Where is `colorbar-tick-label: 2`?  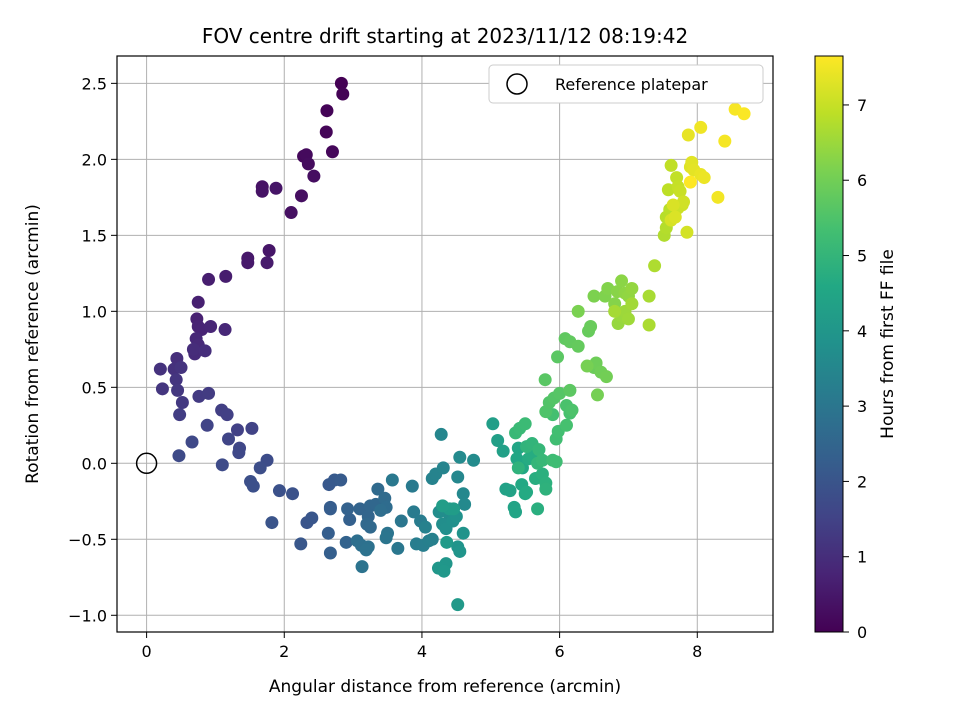
colorbar-tick-label: 2 is located at coordinates (862, 481).